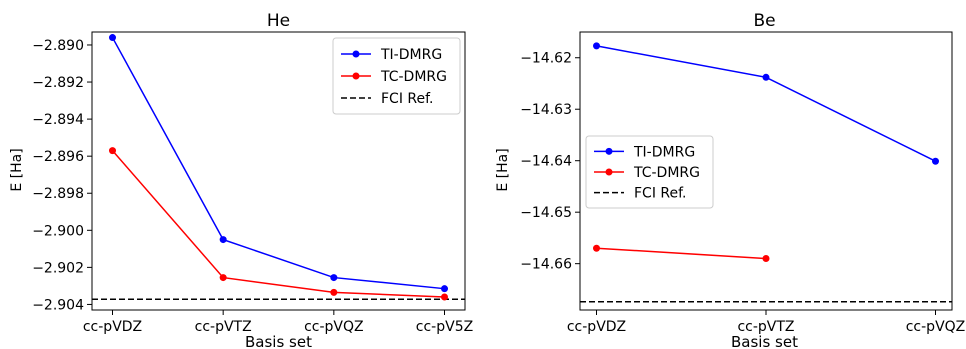 The image size is (966, 349). What do you see at coordinates (356, 54) in the screenshot?
I see `he-legend-ti-dmrg-marker` at bounding box center [356, 54].